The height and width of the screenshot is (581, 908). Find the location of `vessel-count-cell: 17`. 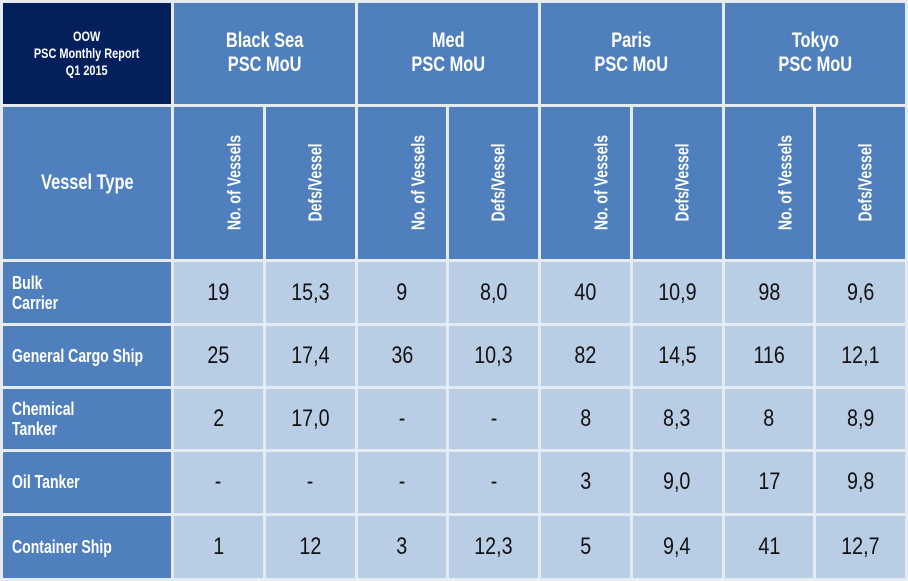

vessel-count-cell: 17 is located at coordinates (769, 482).